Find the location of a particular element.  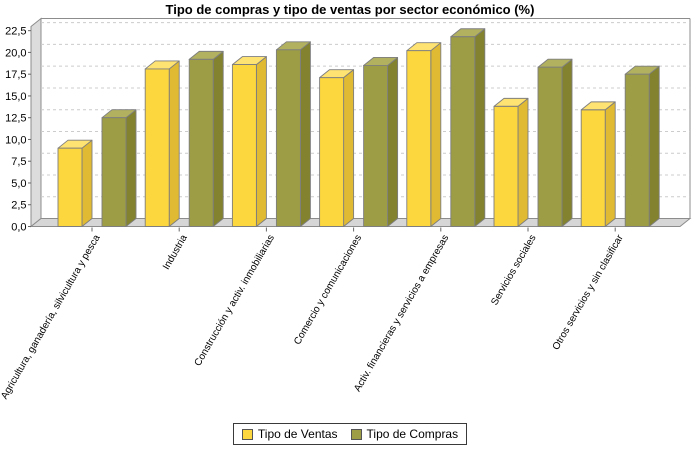

category-label: Servicios sociales is located at coordinates (513, 270).